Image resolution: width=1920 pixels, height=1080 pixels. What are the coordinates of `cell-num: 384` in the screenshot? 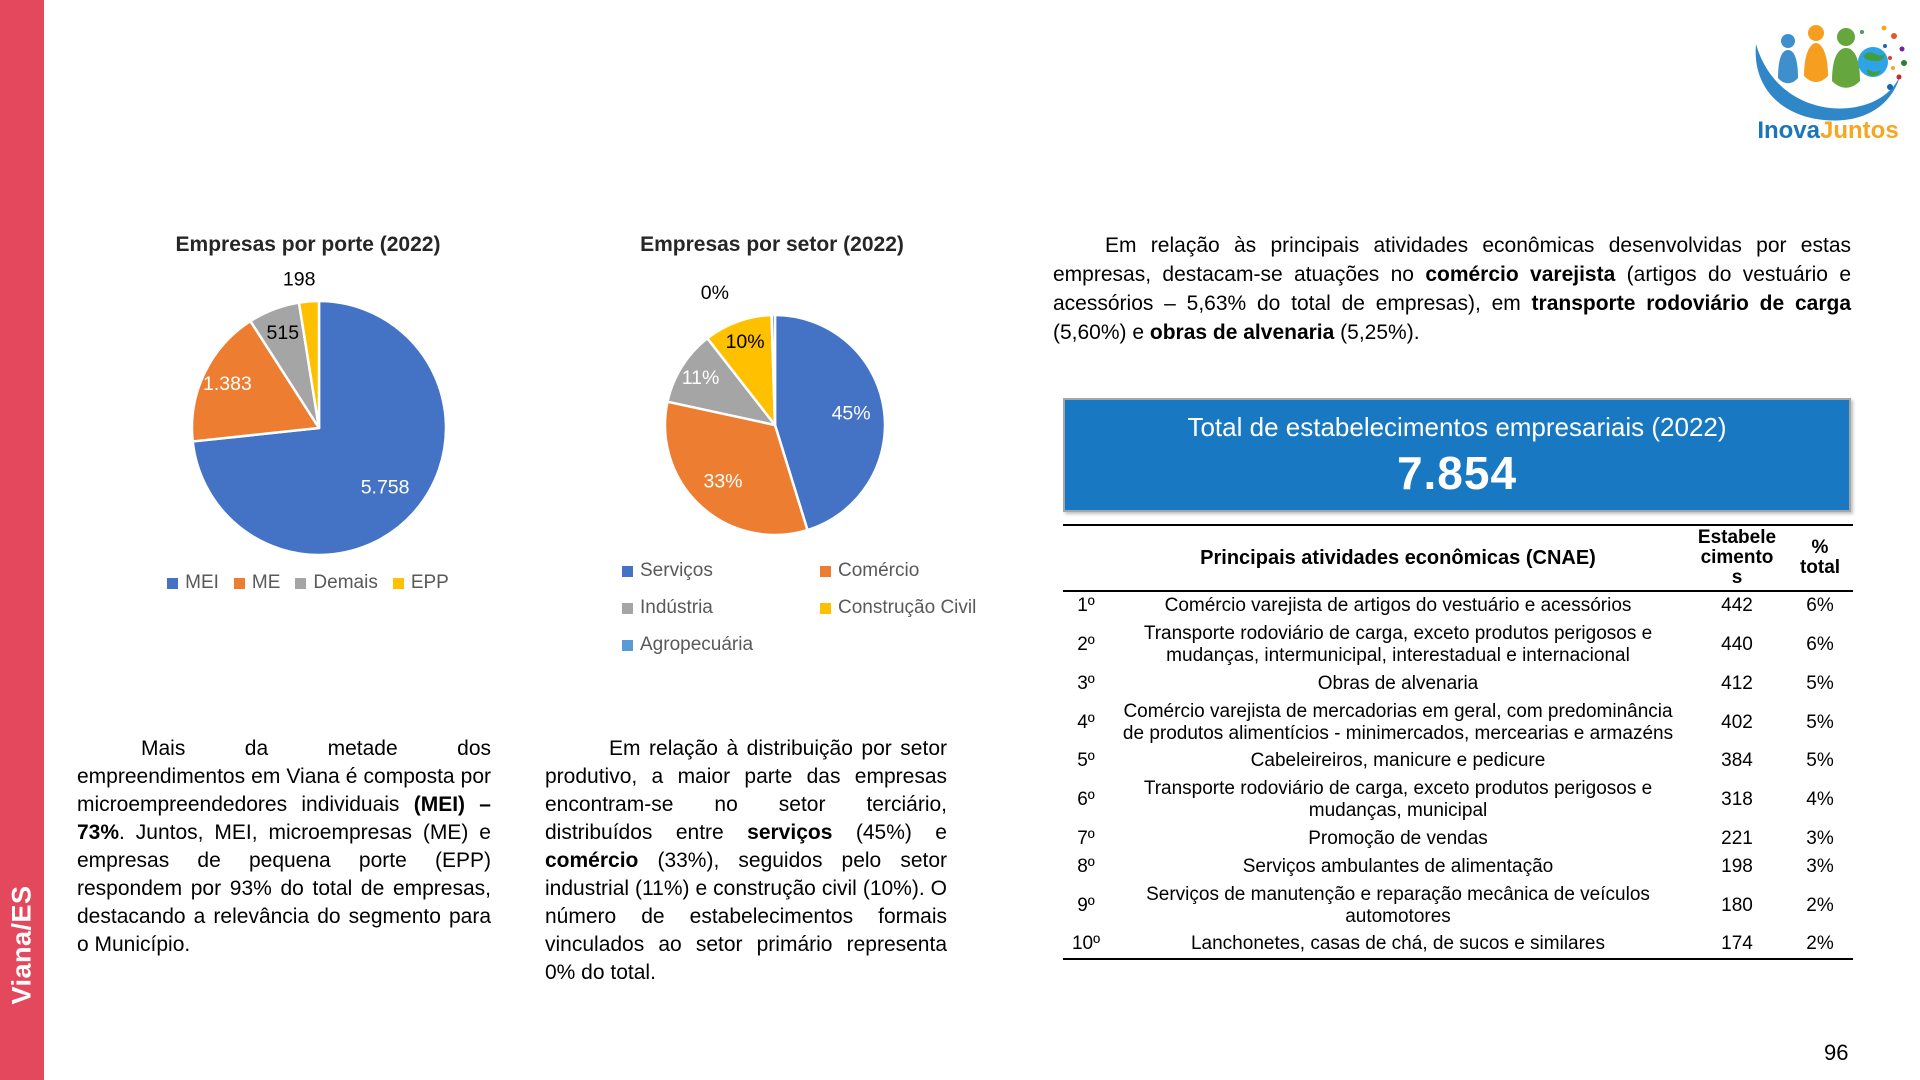 It's located at (1737, 761).